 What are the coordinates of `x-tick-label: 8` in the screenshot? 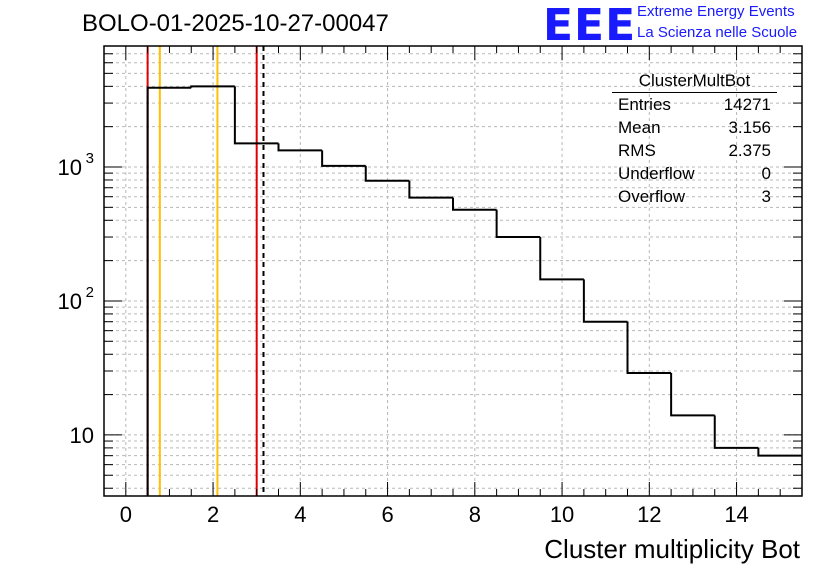 It's located at (475, 514).